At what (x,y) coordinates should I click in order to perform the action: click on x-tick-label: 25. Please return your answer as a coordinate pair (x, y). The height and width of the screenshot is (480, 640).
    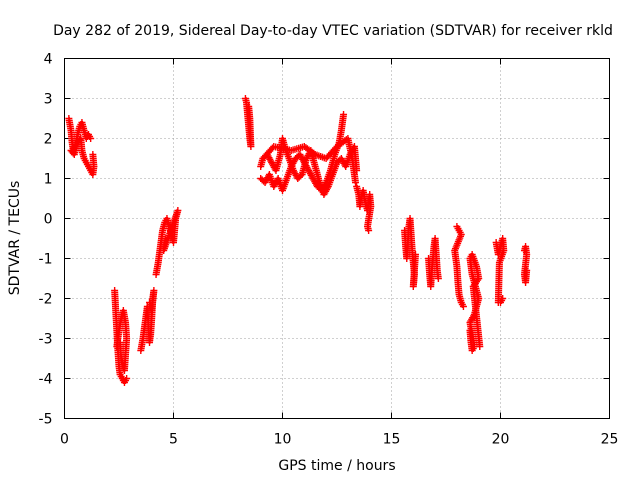
    Looking at the image, I should click on (610, 440).